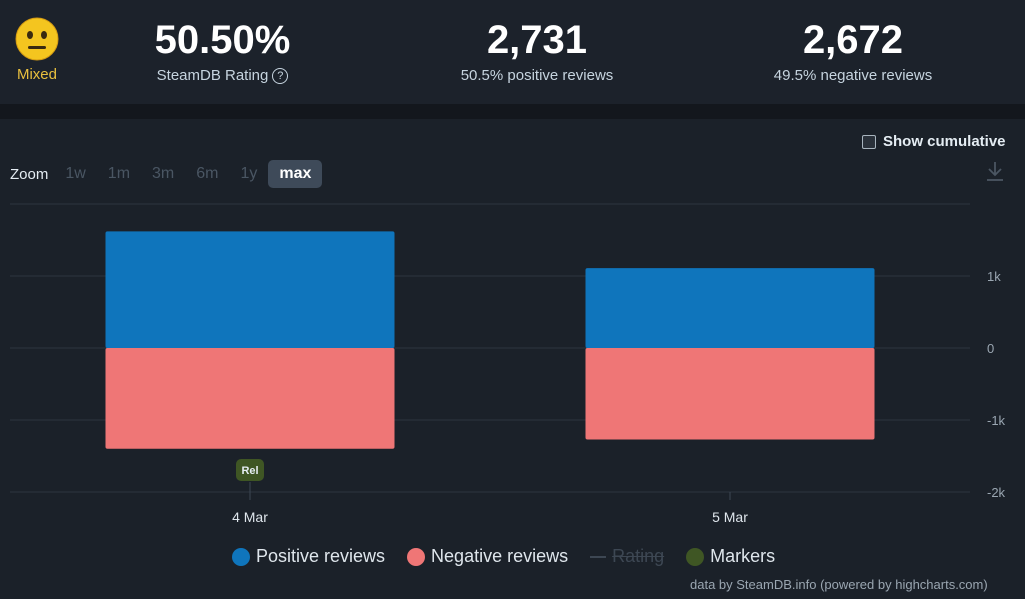 This screenshot has height=599, width=1025. Describe the element at coordinates (944, 141) in the screenshot. I see `show-cumulative-label: Show cumulative` at that location.